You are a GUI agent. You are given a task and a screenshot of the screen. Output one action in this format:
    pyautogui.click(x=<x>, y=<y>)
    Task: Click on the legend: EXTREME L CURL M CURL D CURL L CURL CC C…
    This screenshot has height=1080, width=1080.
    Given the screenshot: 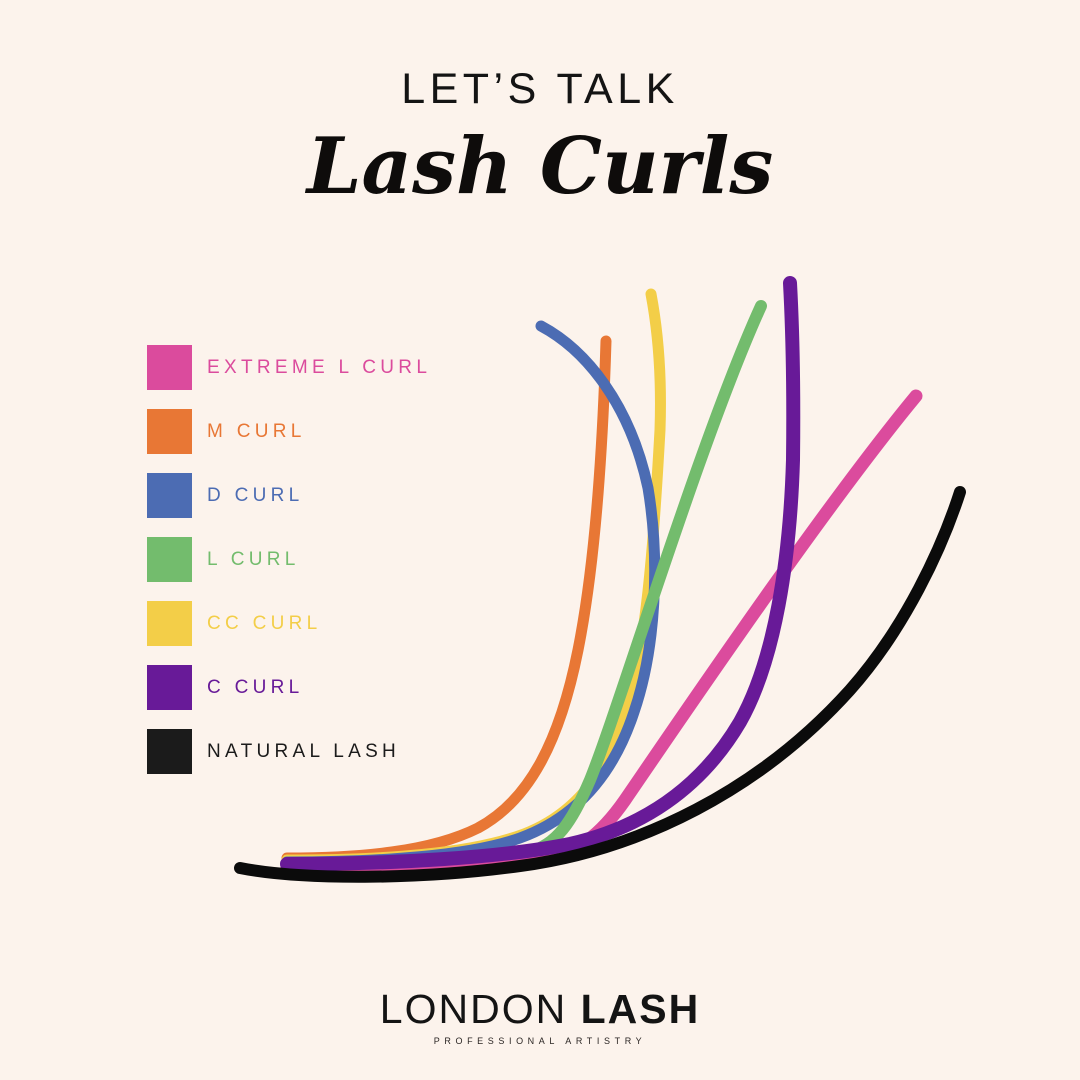 What is the action you would take?
    pyautogui.click(x=312, y=569)
    